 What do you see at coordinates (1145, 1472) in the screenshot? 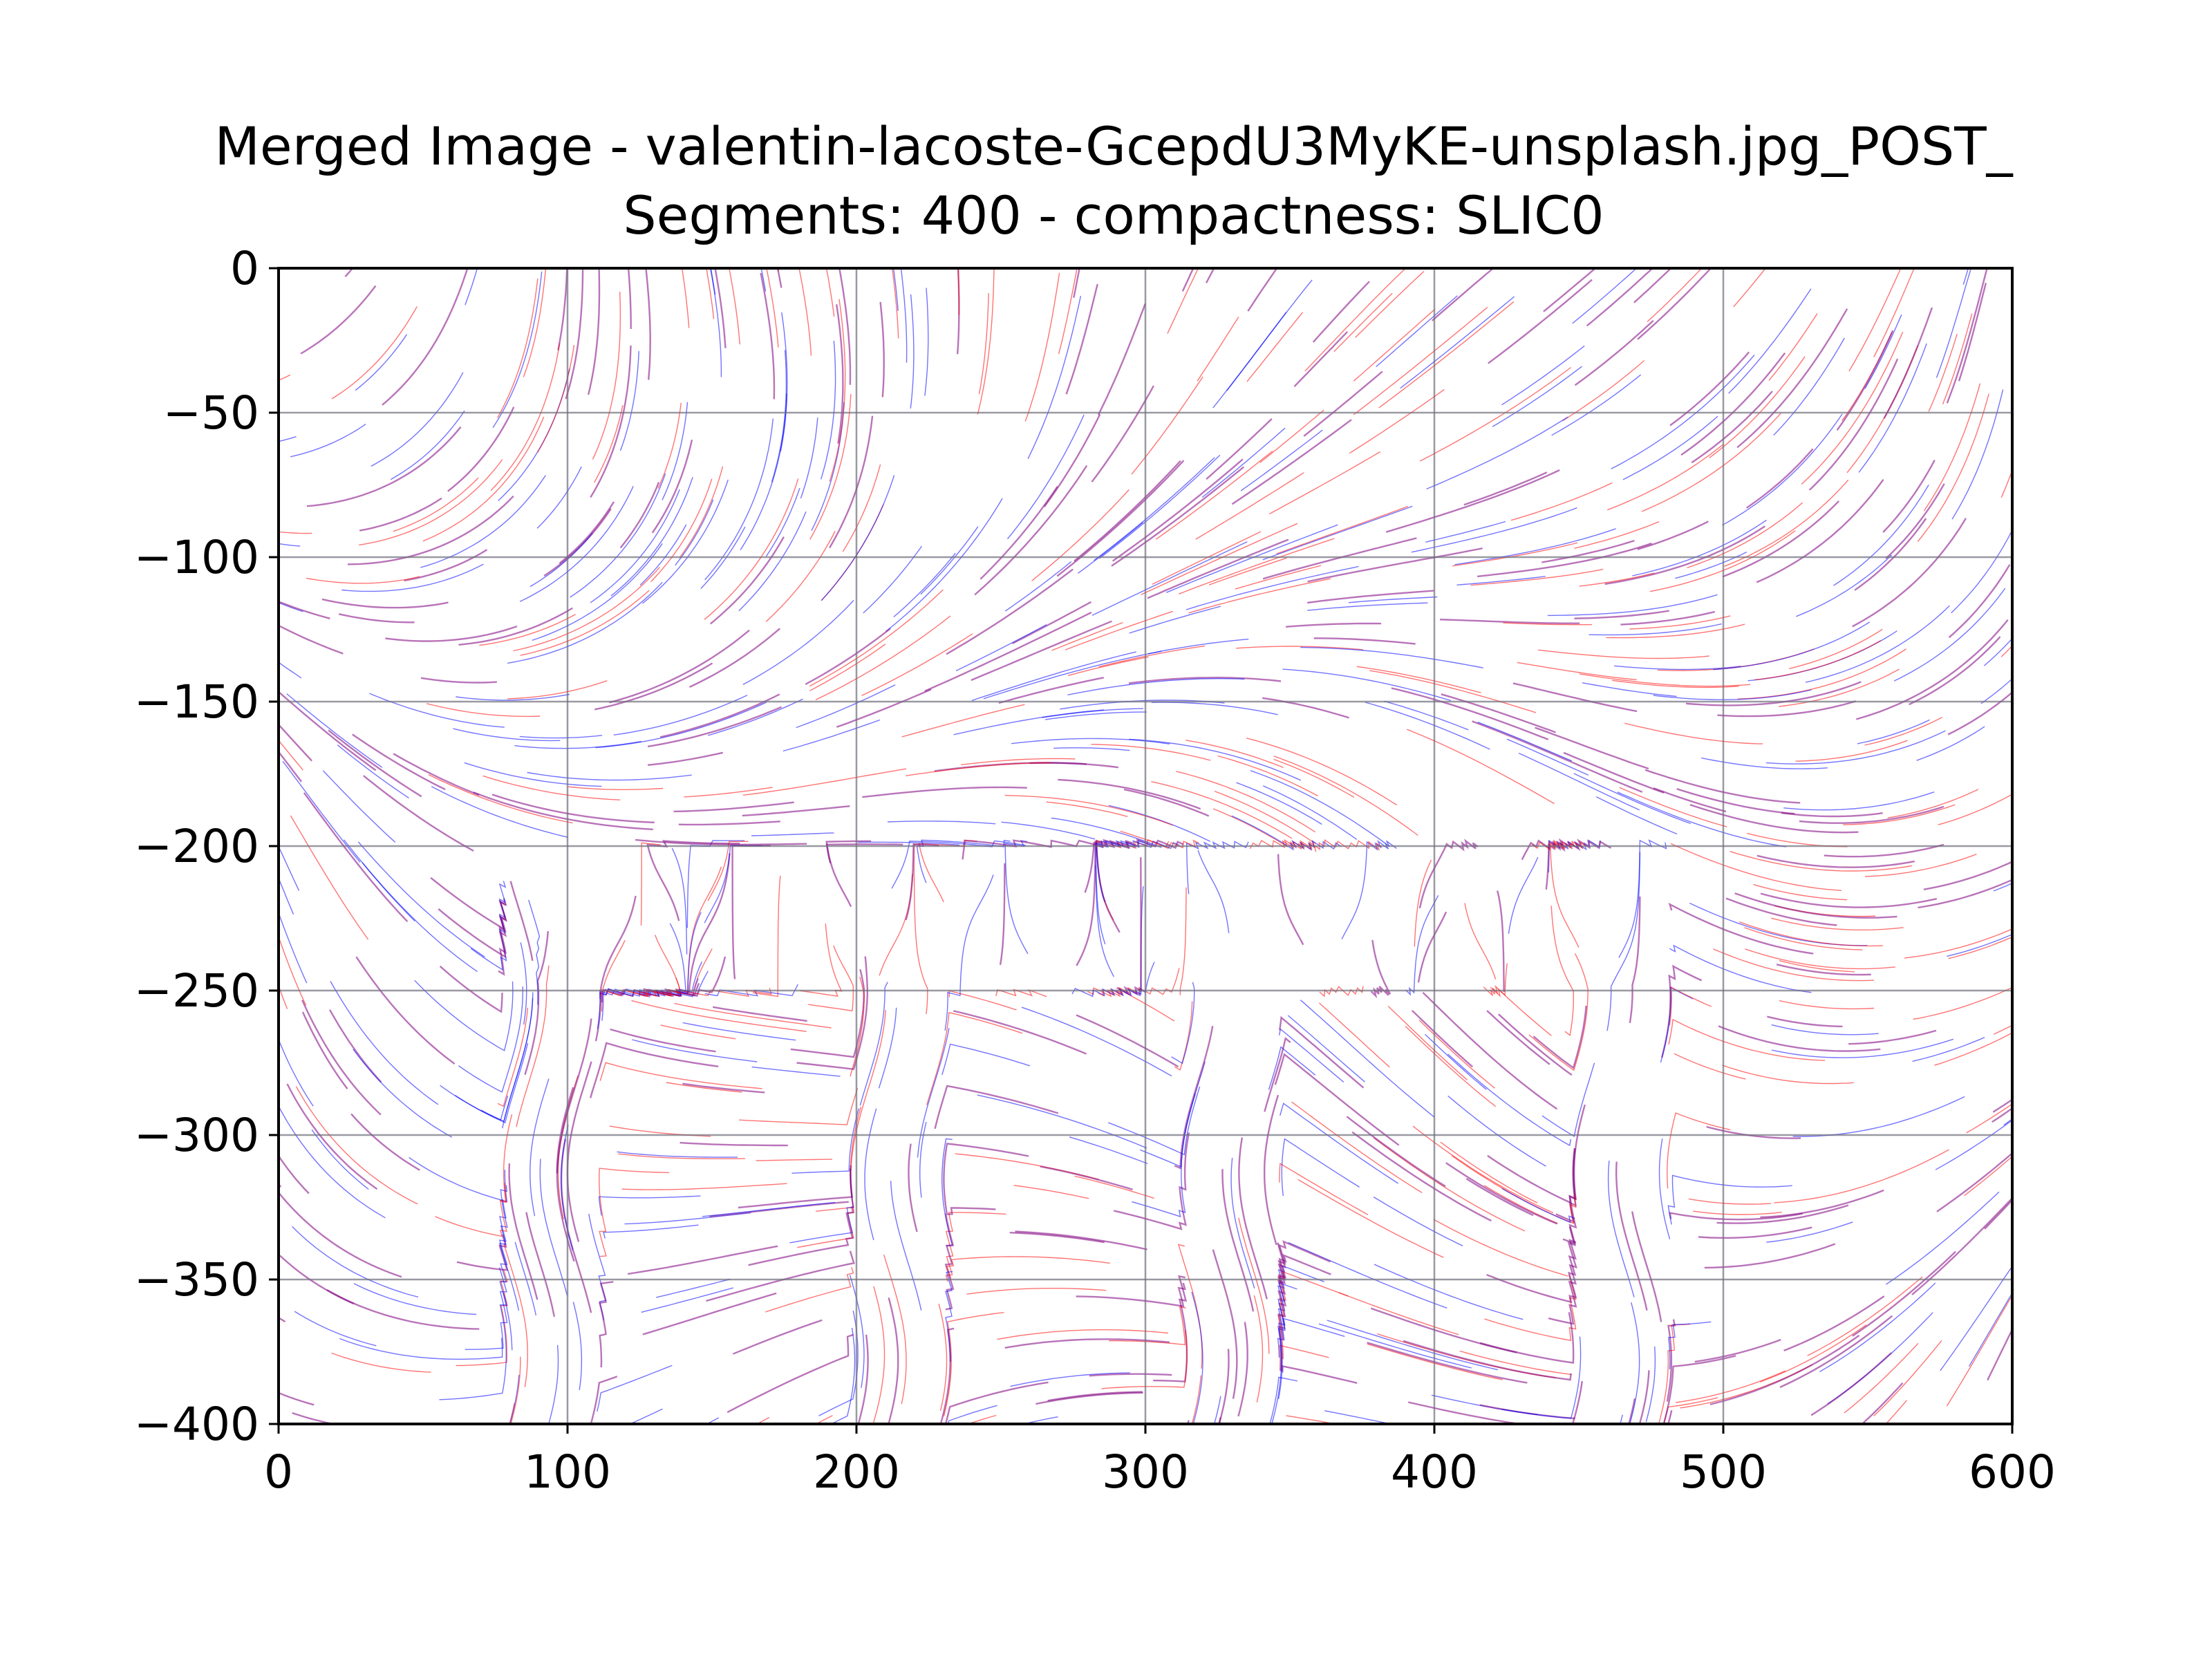
I see `x-tick-label: 300` at bounding box center [1145, 1472].